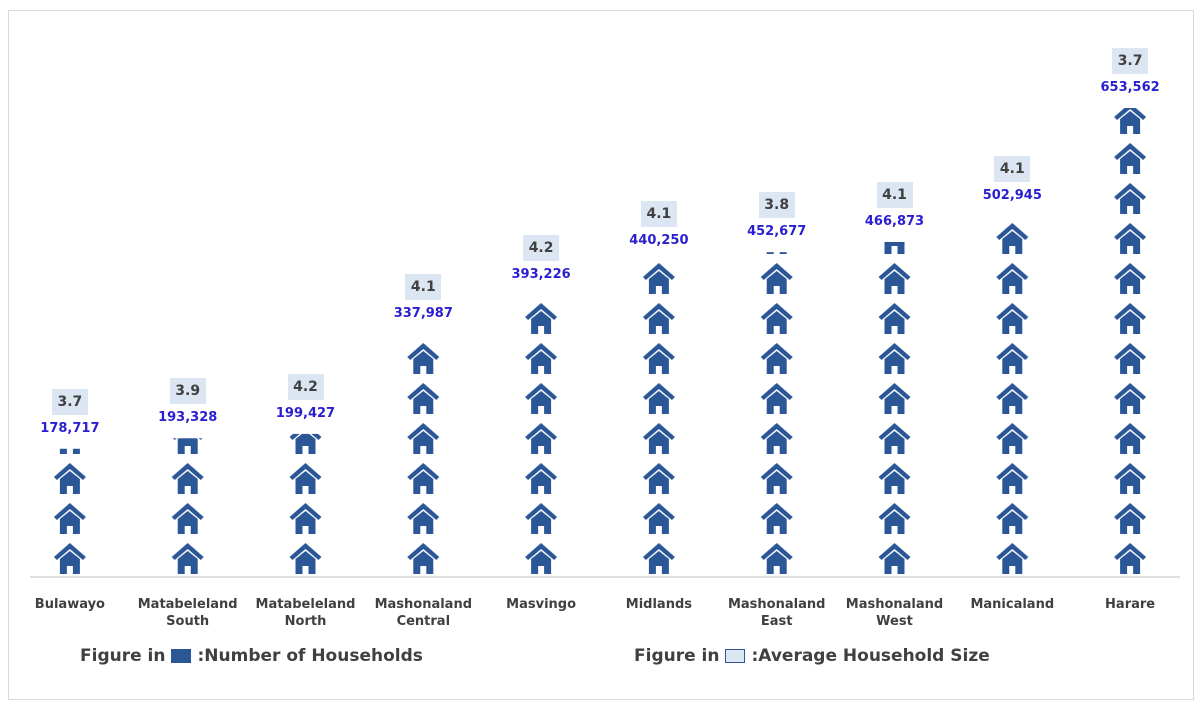 This screenshot has width=1202, height=704. Describe the element at coordinates (187, 613) in the screenshot. I see `x-tick-label: Matabeleland South` at that location.